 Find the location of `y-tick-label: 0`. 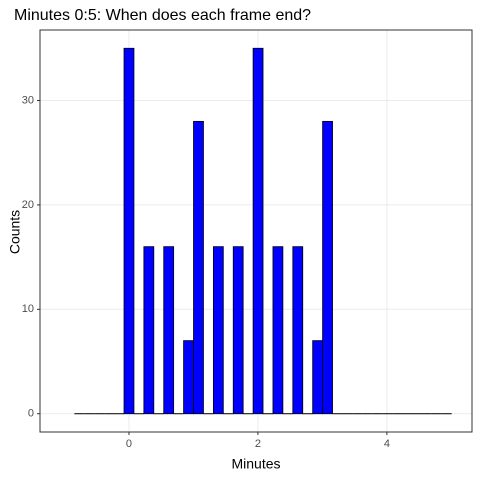

y-tick-label: 0 is located at coordinates (31, 414).